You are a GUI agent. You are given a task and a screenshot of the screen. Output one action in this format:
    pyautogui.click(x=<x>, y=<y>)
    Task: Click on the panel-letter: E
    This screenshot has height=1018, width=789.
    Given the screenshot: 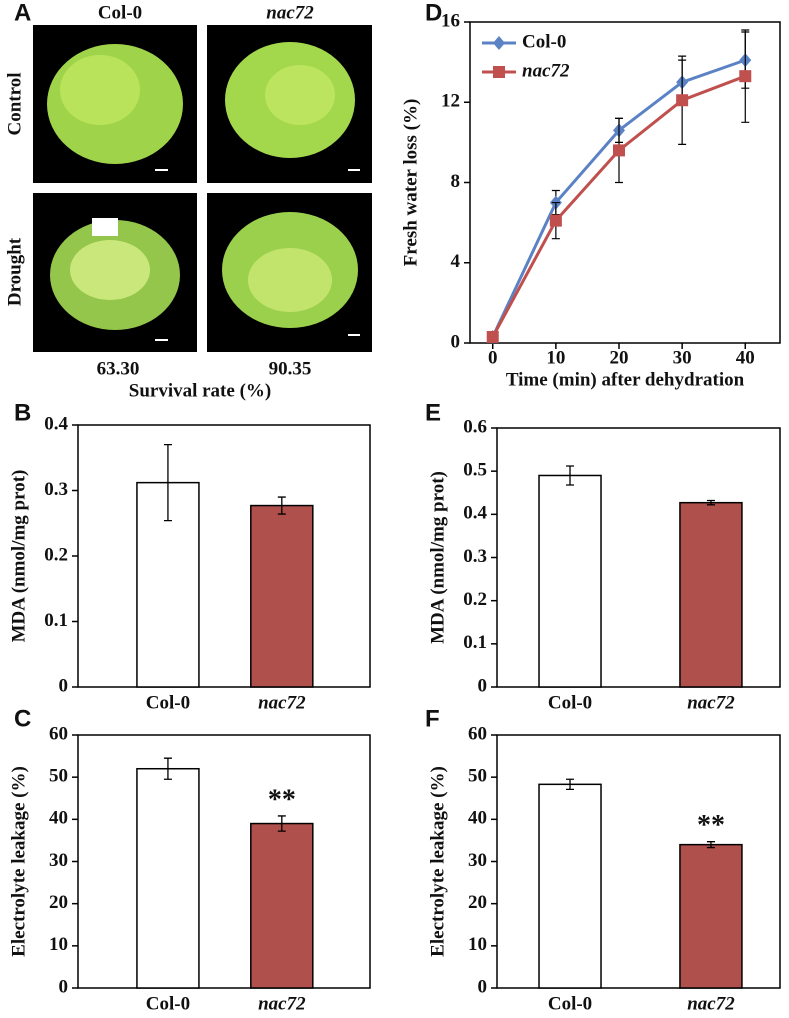 What is the action you would take?
    pyautogui.click(x=433, y=412)
    